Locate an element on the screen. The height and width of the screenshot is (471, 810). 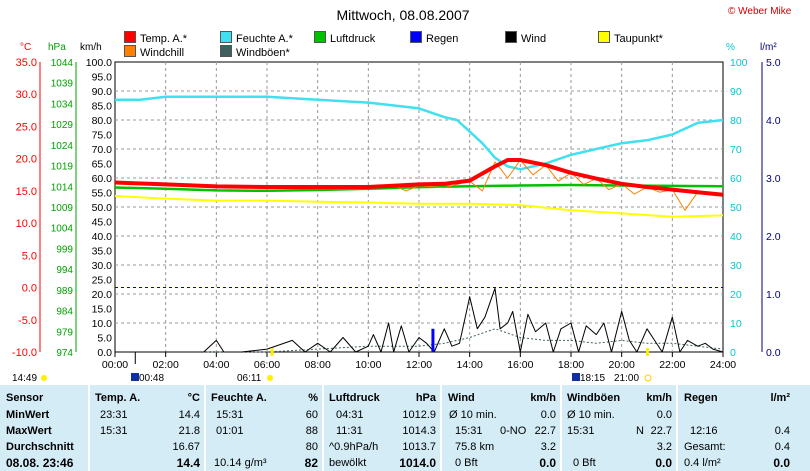
current-gust-bft: 0 Bft is located at coordinates (584, 463).